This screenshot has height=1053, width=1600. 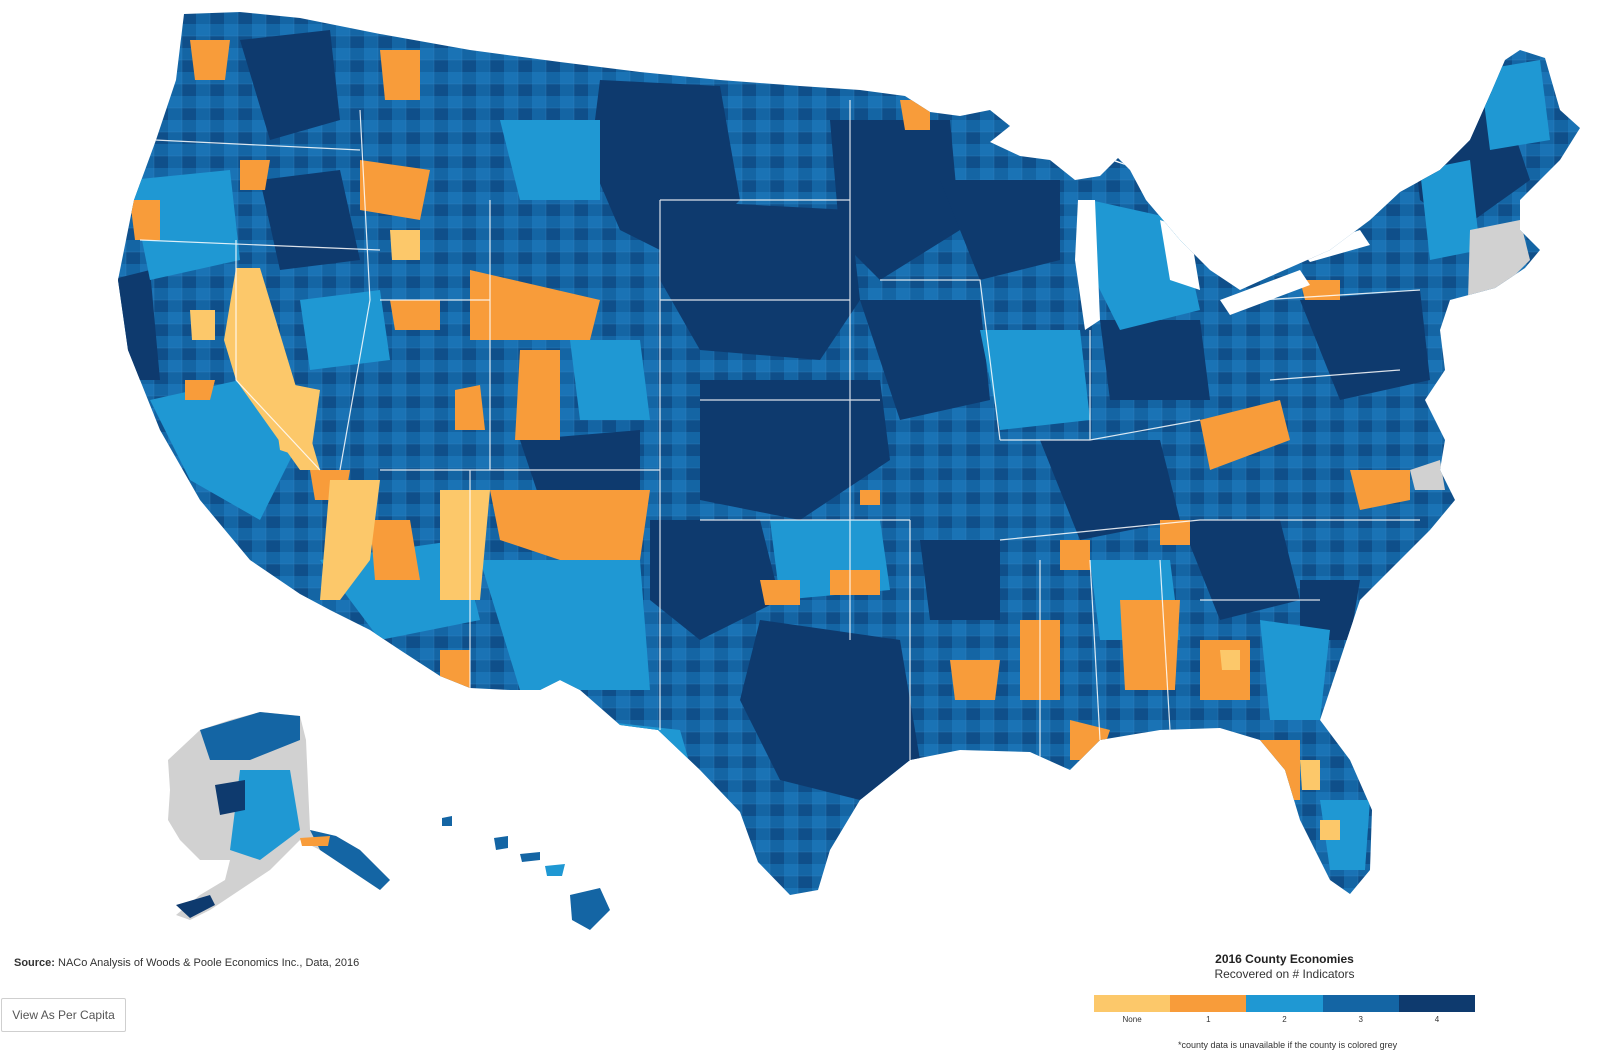 What do you see at coordinates (1208, 1019) in the screenshot?
I see `legend-label-1: 1` at bounding box center [1208, 1019].